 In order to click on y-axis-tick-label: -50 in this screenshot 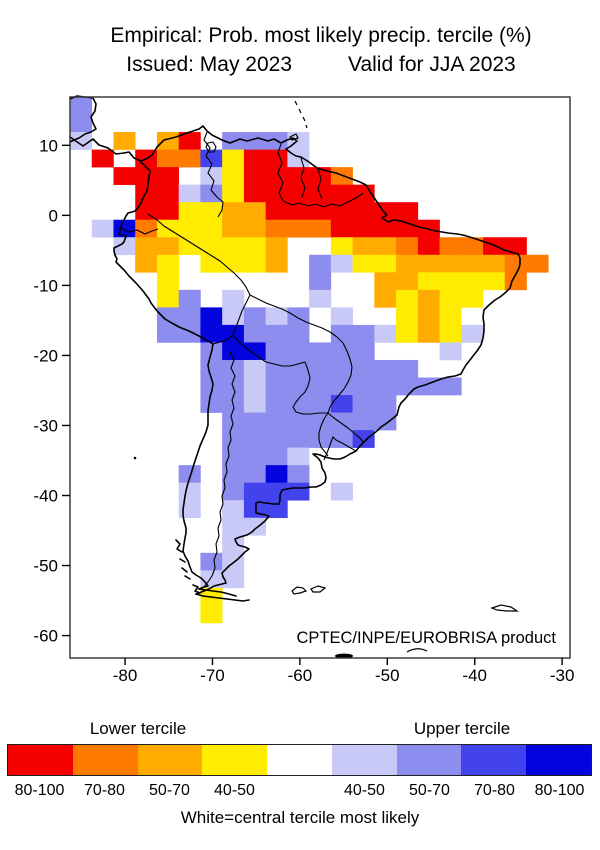, I will do `click(45, 566)`.